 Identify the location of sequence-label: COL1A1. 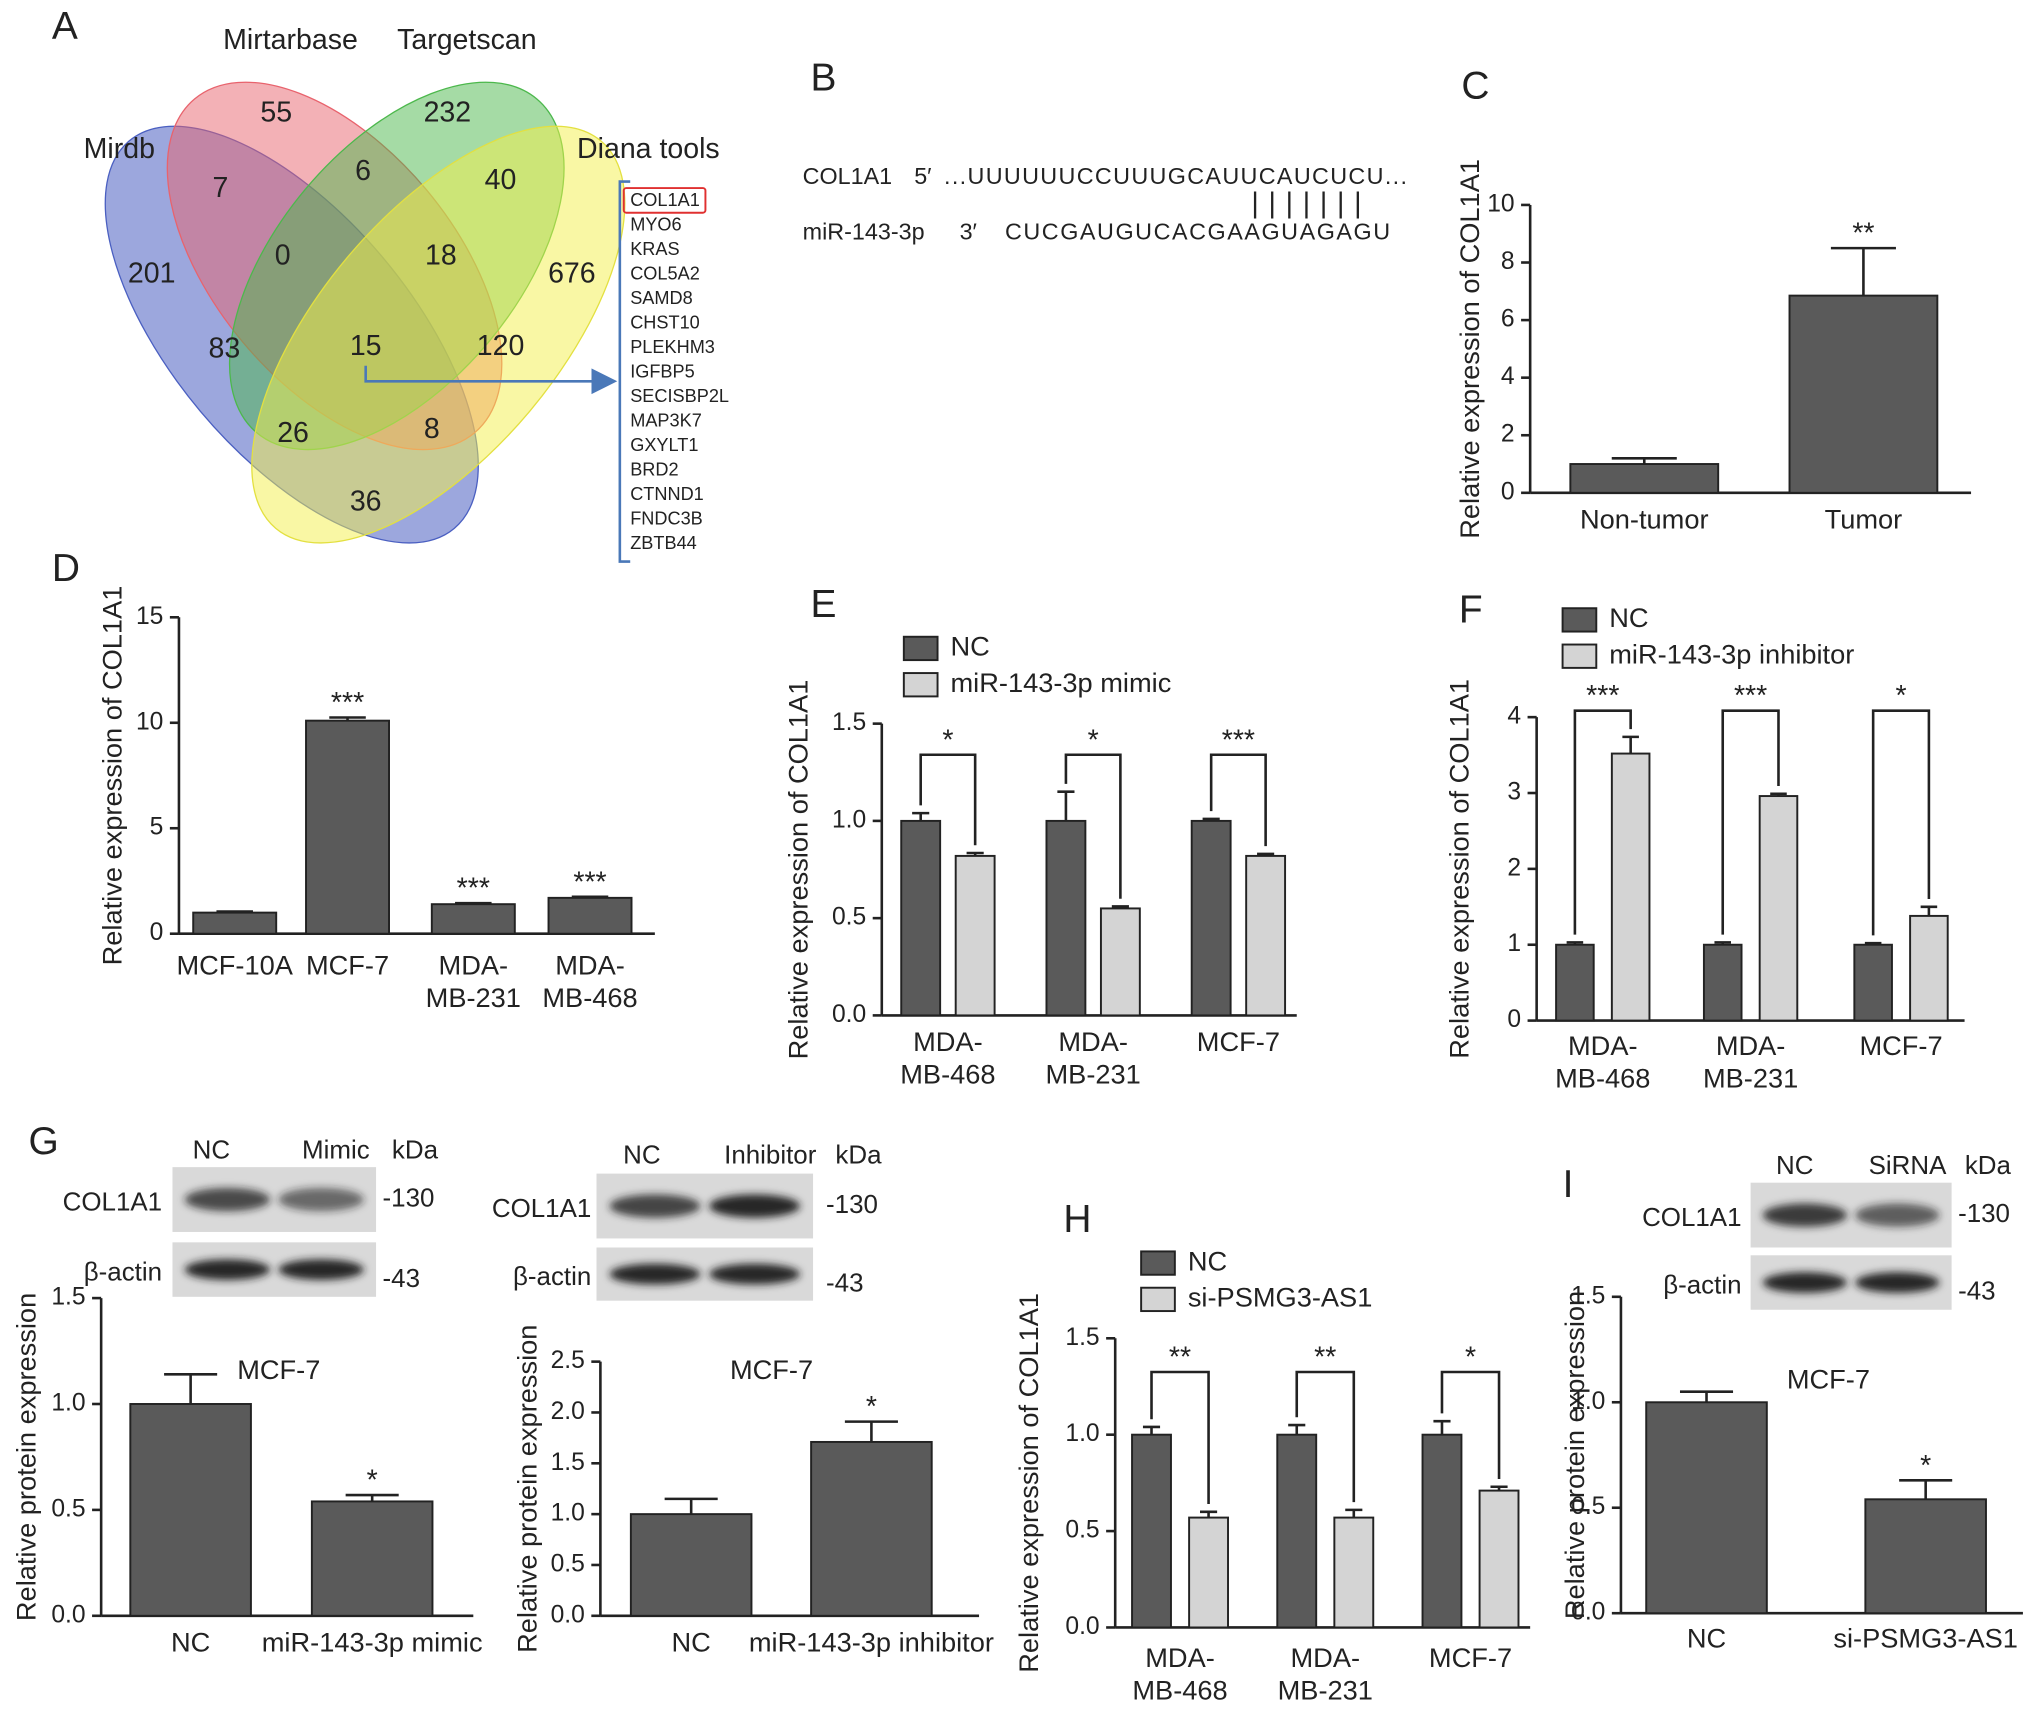
(847, 176).